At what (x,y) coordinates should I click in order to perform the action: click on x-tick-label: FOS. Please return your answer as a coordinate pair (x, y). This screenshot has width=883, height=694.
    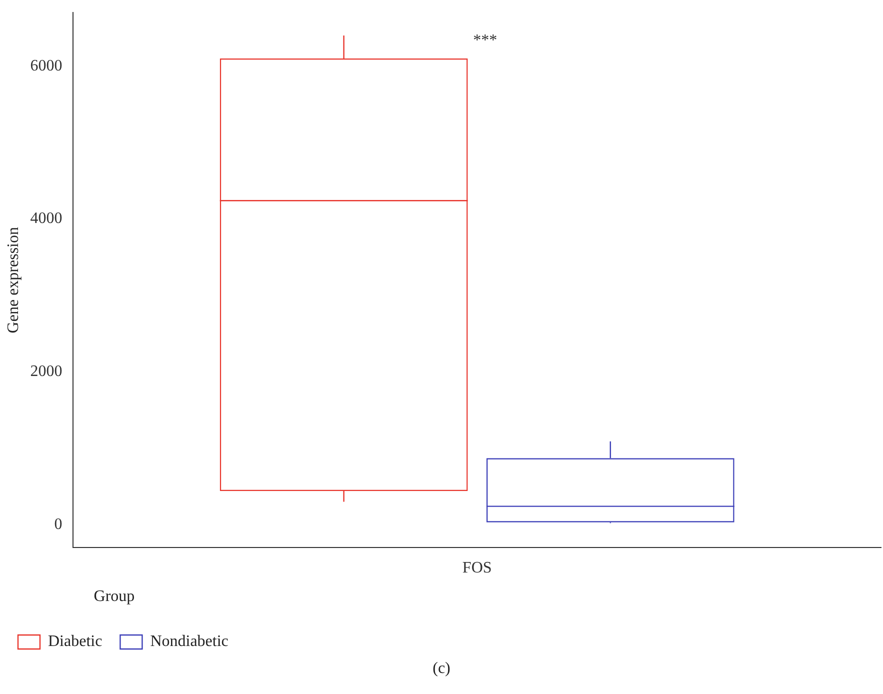
    Looking at the image, I should click on (477, 567).